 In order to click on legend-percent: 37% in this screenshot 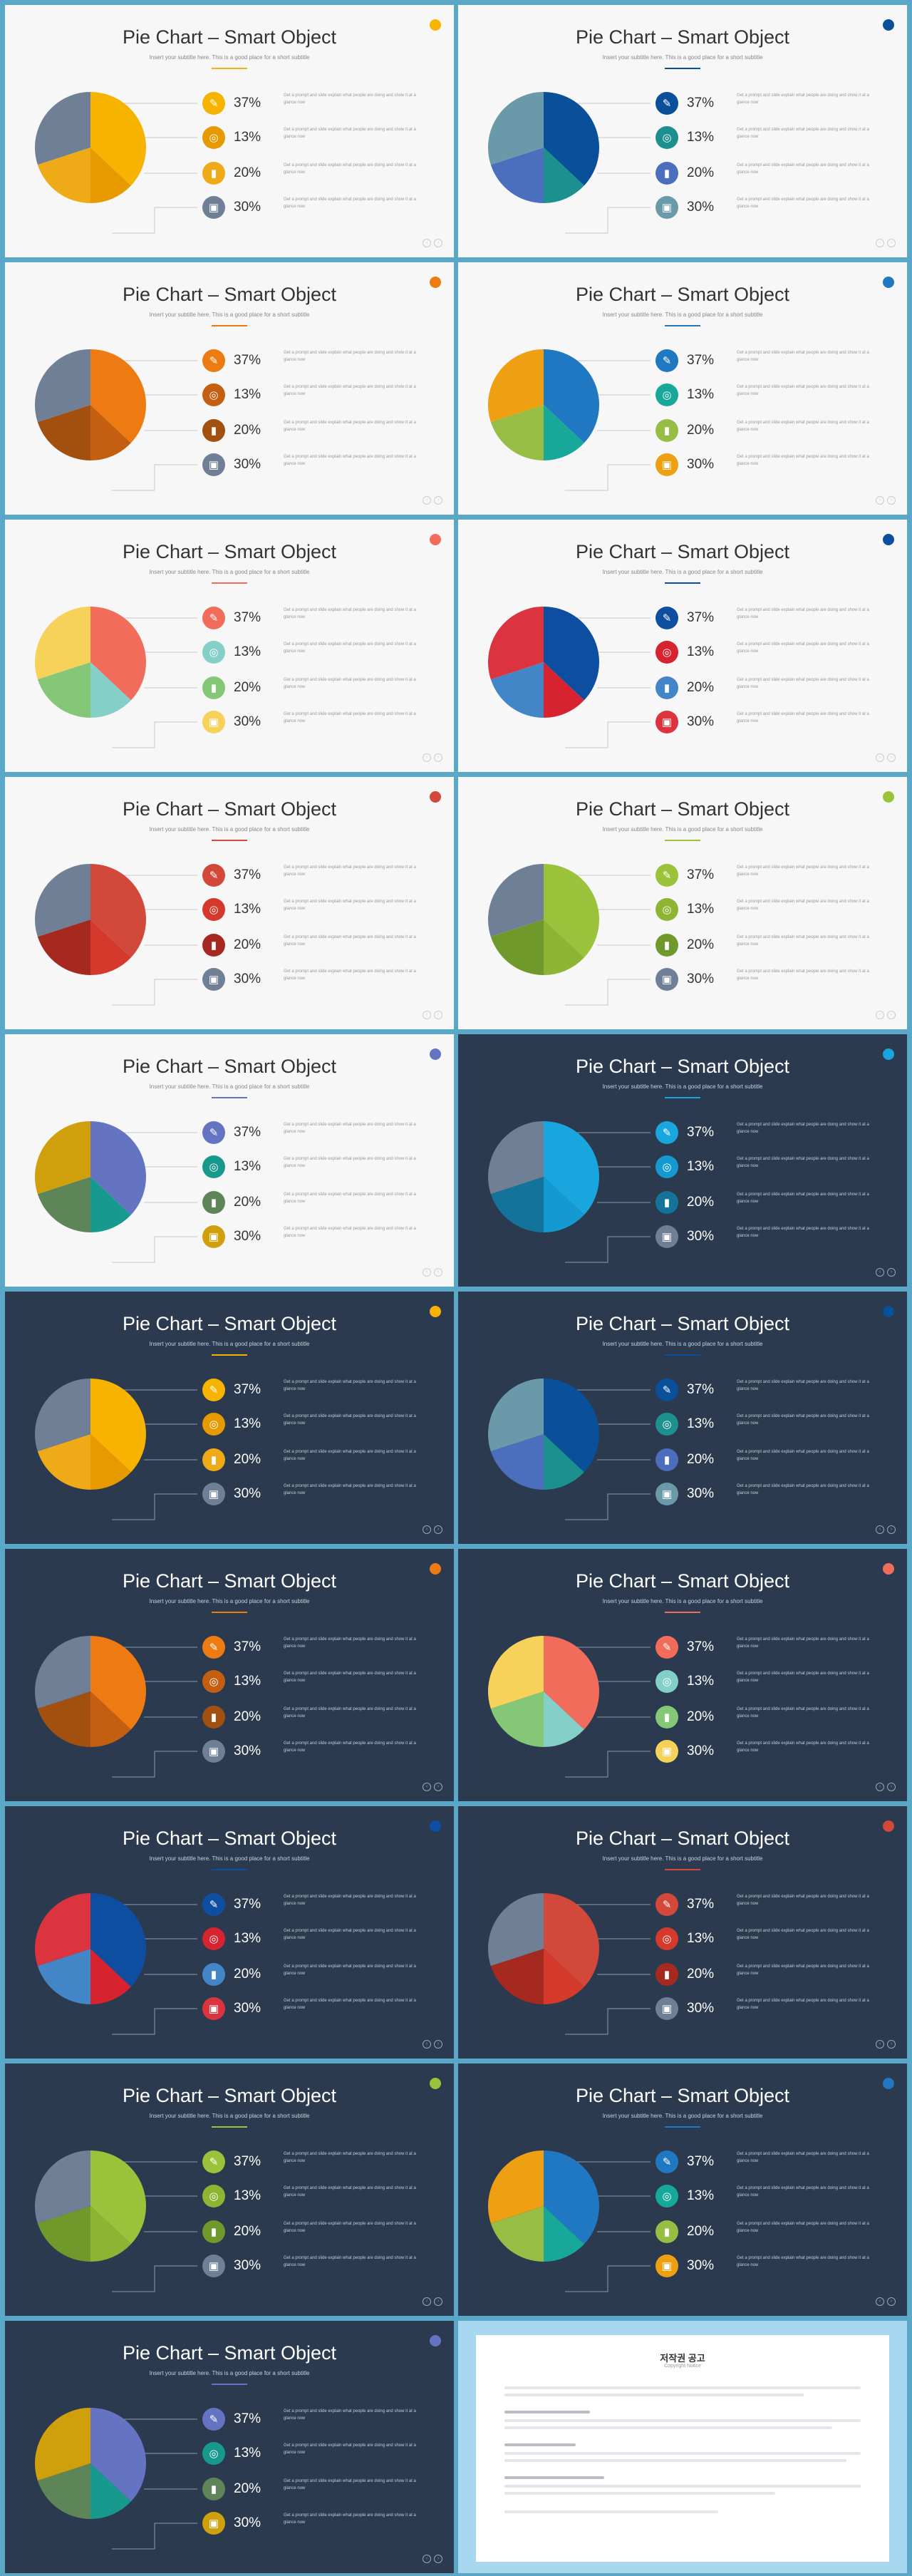, I will do `click(247, 360)`.